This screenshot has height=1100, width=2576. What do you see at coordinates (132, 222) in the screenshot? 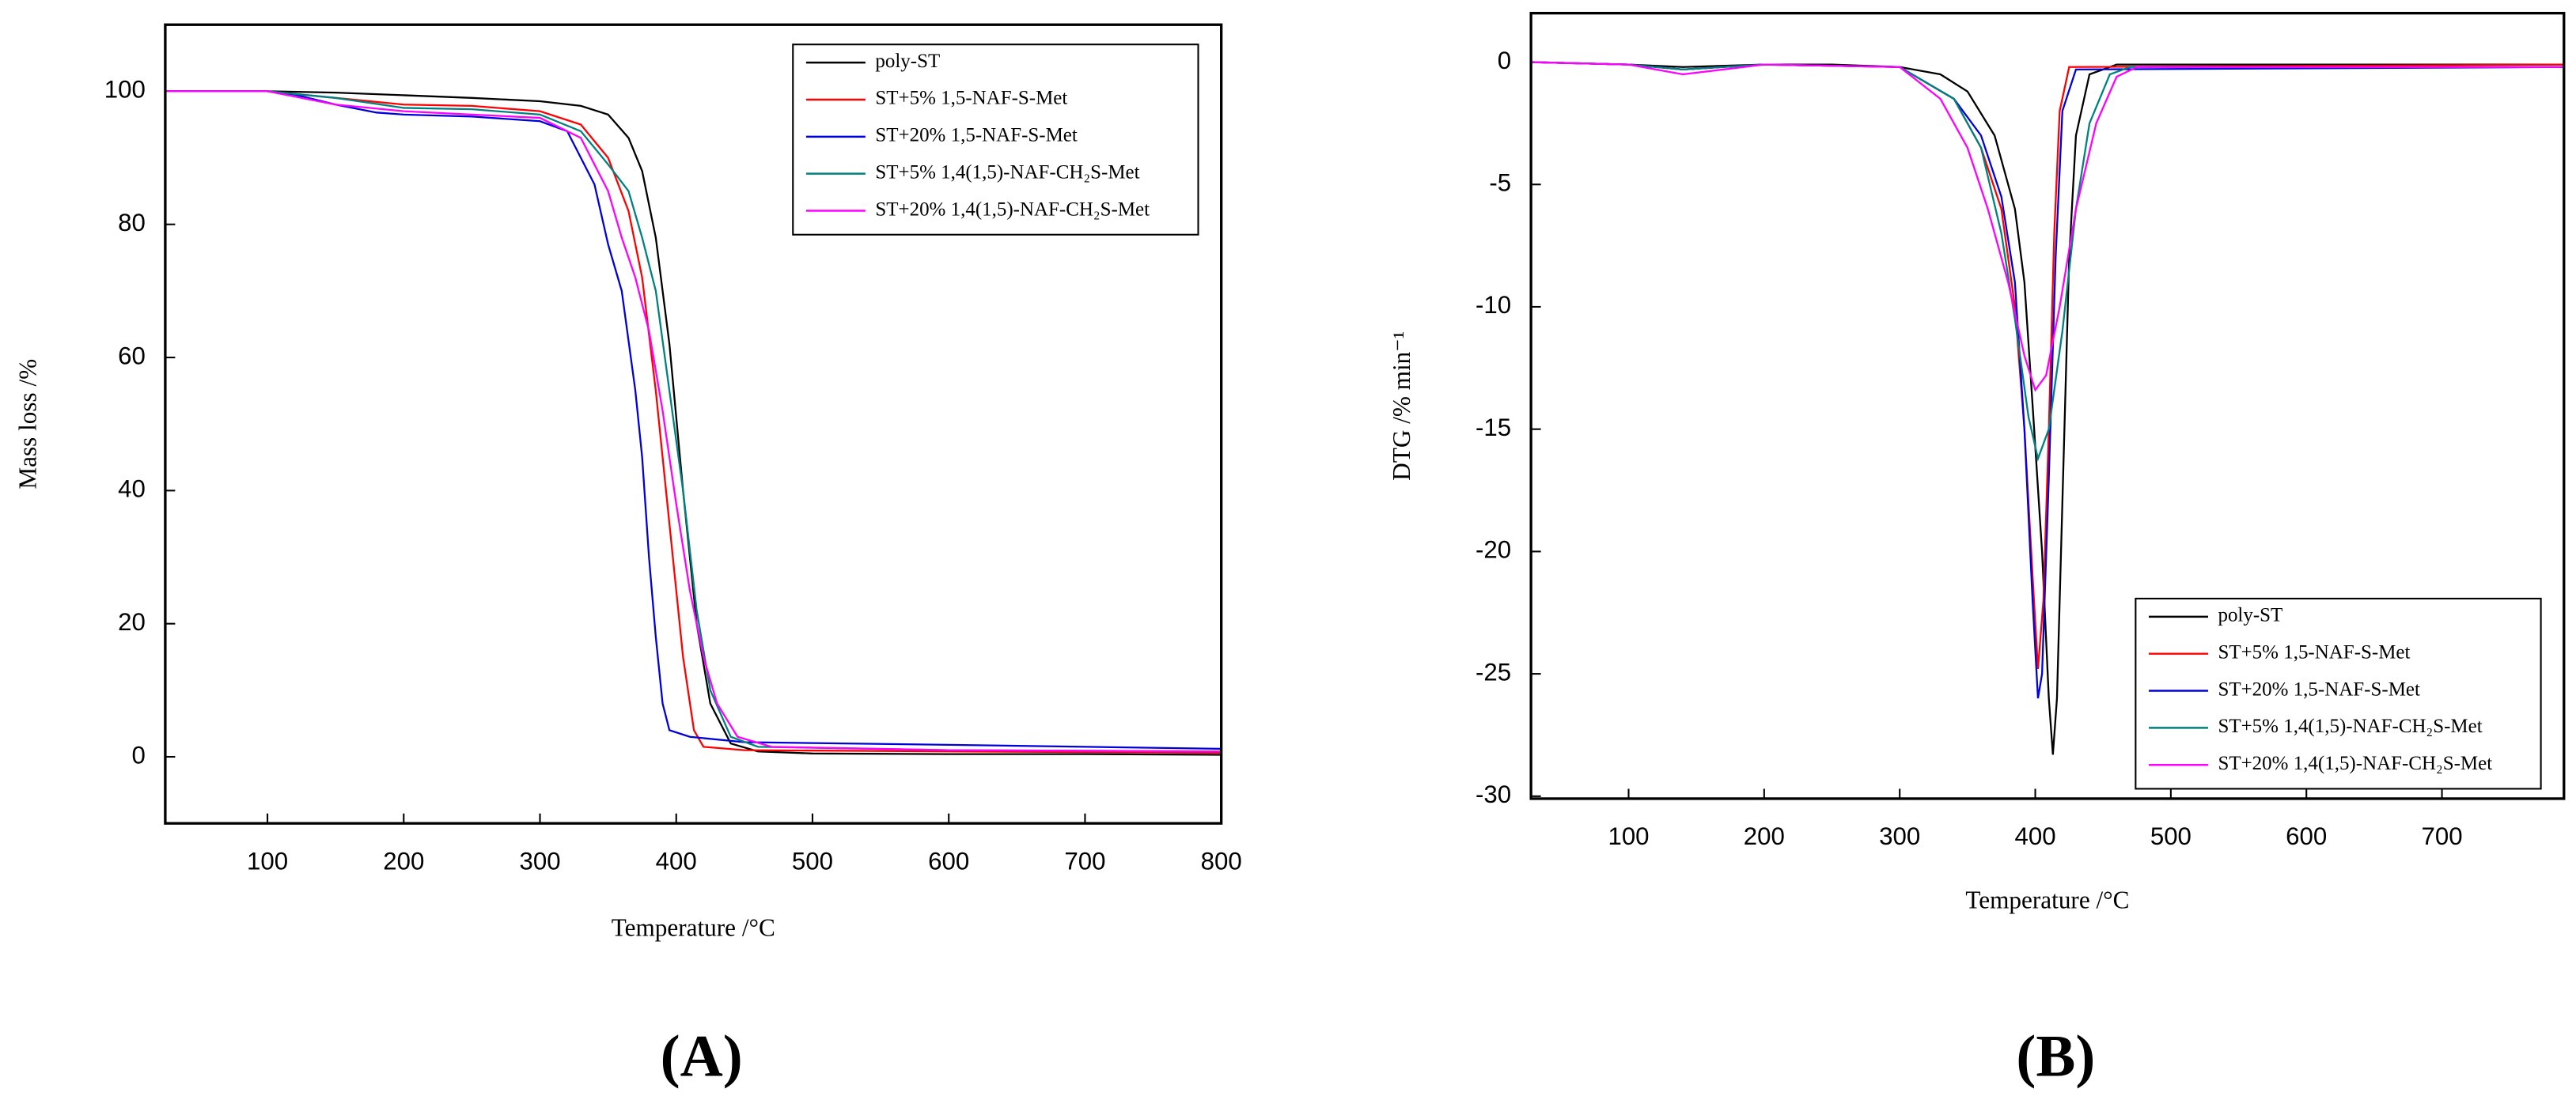
I see `y-tick-label: 80` at bounding box center [132, 222].